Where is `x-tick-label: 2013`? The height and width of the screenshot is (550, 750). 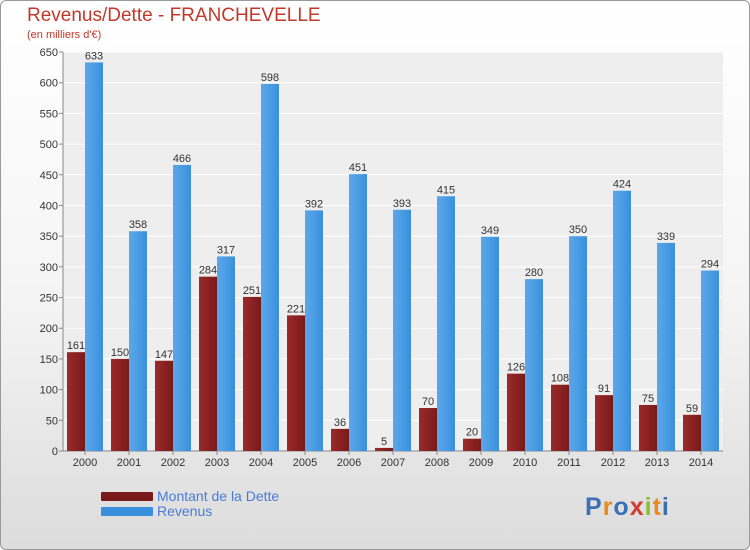 x-tick-label: 2013 is located at coordinates (657, 463).